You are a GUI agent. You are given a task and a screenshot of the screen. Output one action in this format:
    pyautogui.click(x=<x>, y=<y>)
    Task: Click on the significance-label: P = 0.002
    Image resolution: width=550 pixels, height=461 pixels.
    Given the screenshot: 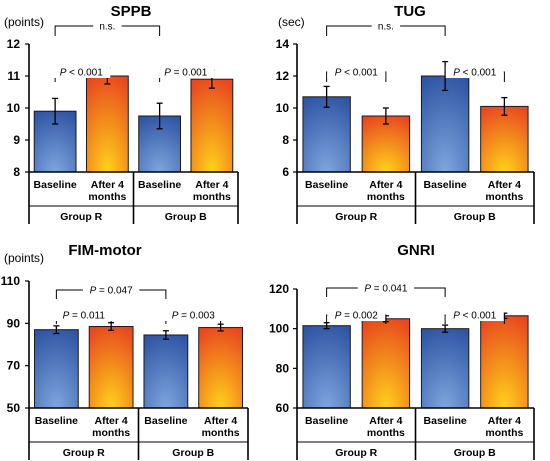 What is the action you would take?
    pyautogui.click(x=357, y=316)
    